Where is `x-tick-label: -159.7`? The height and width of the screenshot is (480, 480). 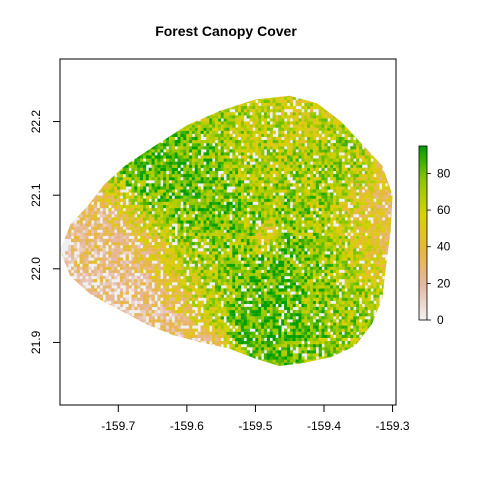 x-tick-label: -159.7 is located at coordinates (118, 426).